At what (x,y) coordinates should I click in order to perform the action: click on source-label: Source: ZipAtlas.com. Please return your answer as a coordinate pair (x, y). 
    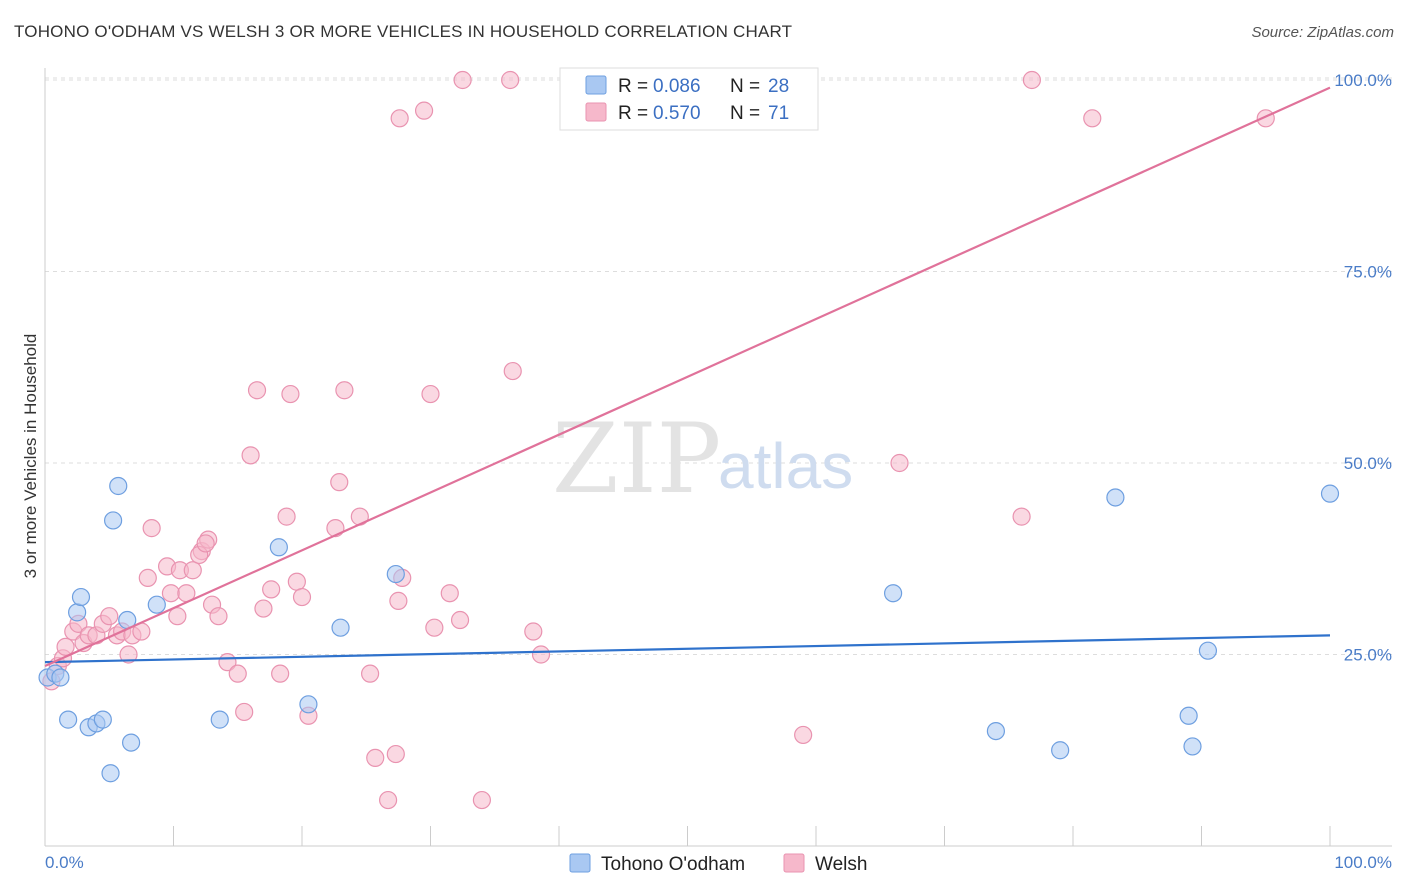
    Looking at the image, I should click on (1322, 32).